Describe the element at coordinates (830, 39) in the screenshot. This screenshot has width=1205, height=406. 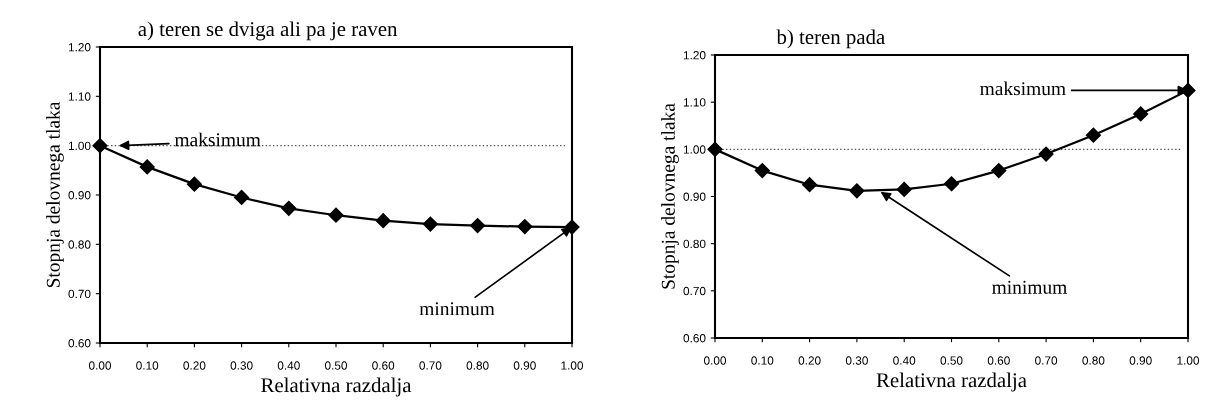
I see `chart-title: b) teren pada` at that location.